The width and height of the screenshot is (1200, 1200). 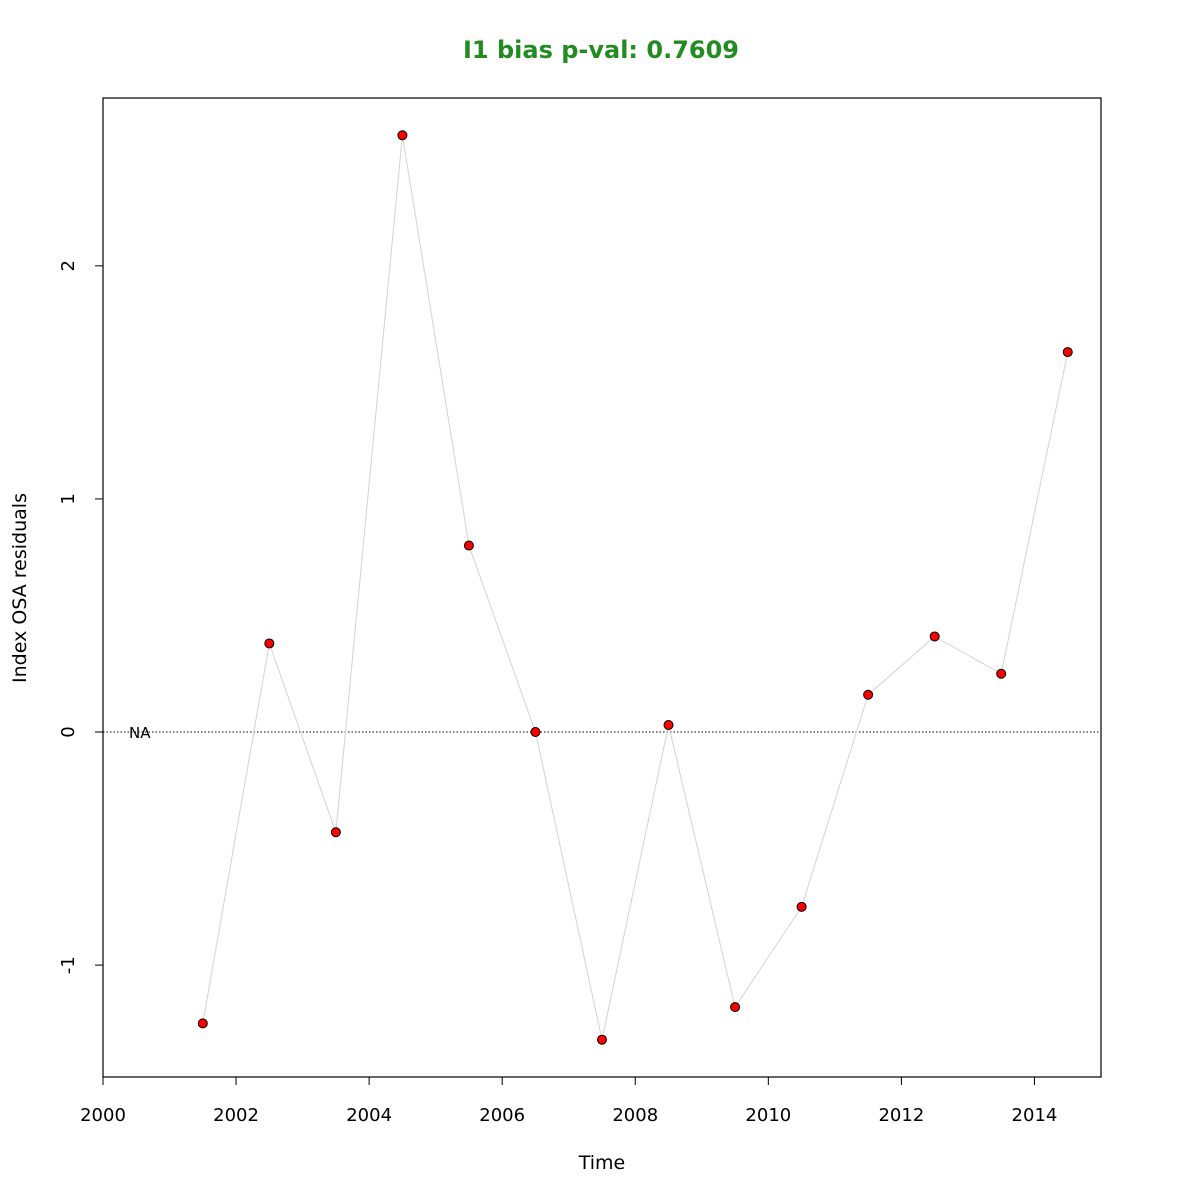 What do you see at coordinates (103, 1115) in the screenshot?
I see `x-tick-label: 2000` at bounding box center [103, 1115].